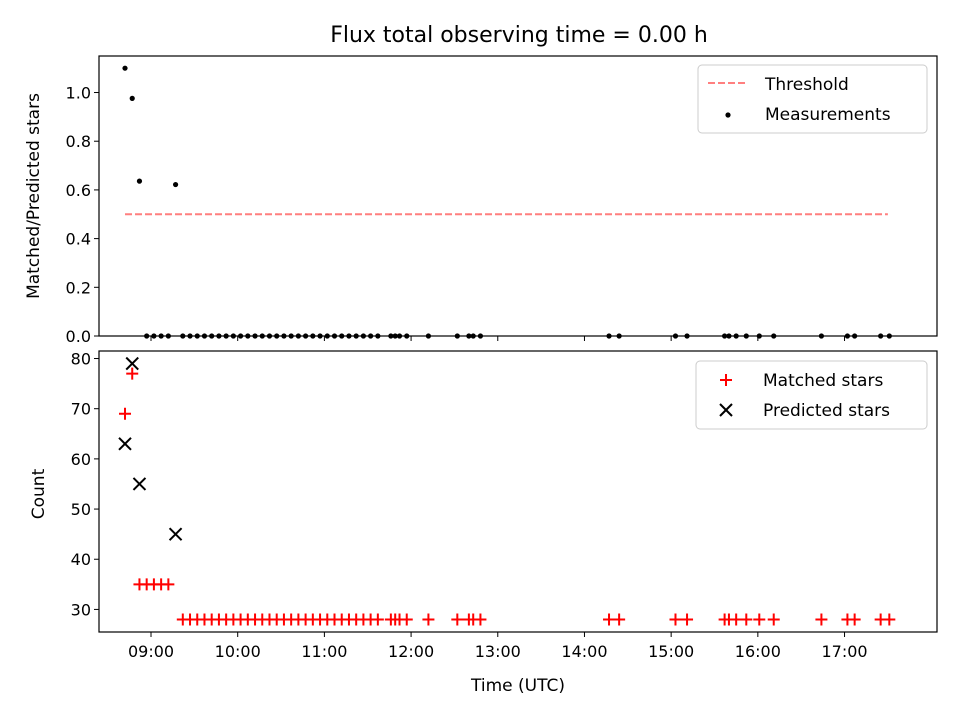 This screenshot has height=720, width=960. I want to click on top-legend: Threshold Measurements, so click(812, 99).